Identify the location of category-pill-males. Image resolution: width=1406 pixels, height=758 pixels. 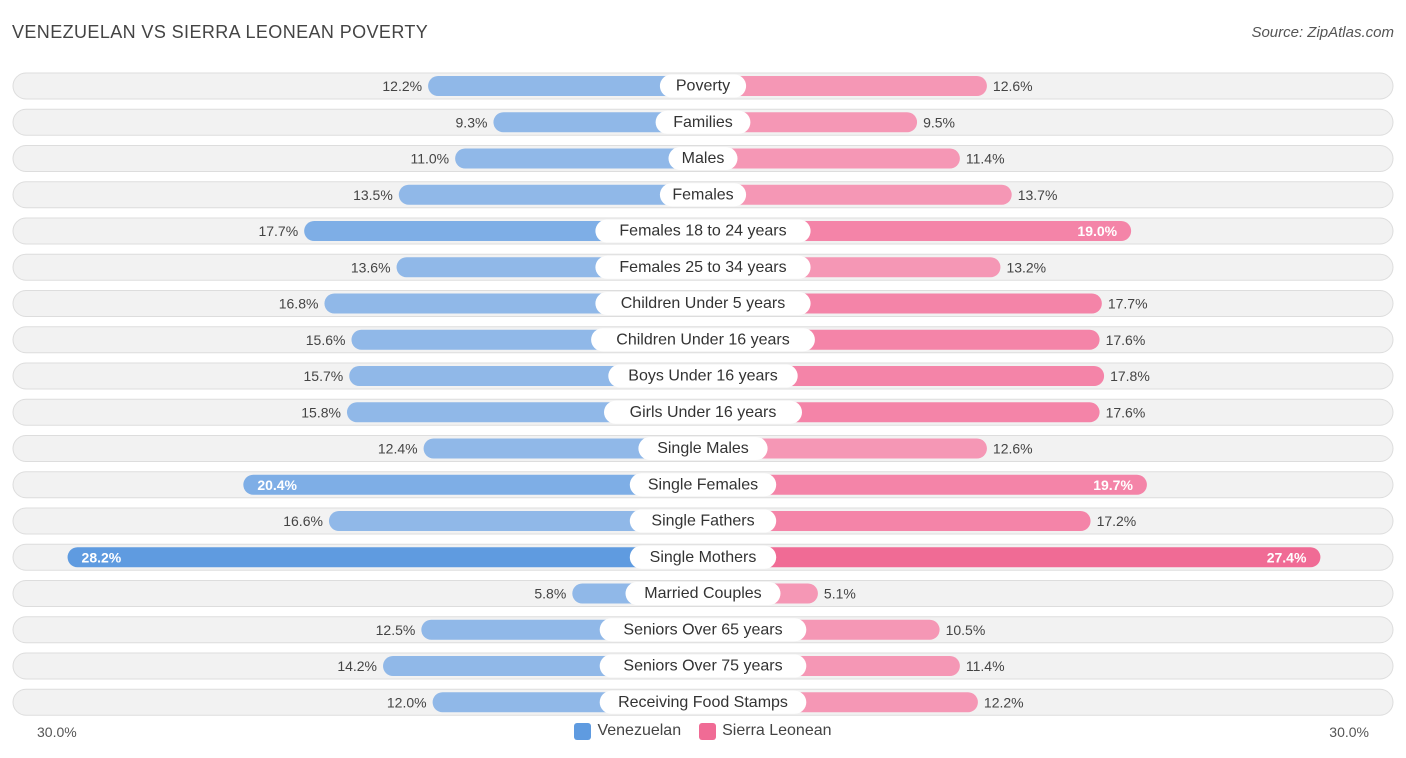
(703, 158).